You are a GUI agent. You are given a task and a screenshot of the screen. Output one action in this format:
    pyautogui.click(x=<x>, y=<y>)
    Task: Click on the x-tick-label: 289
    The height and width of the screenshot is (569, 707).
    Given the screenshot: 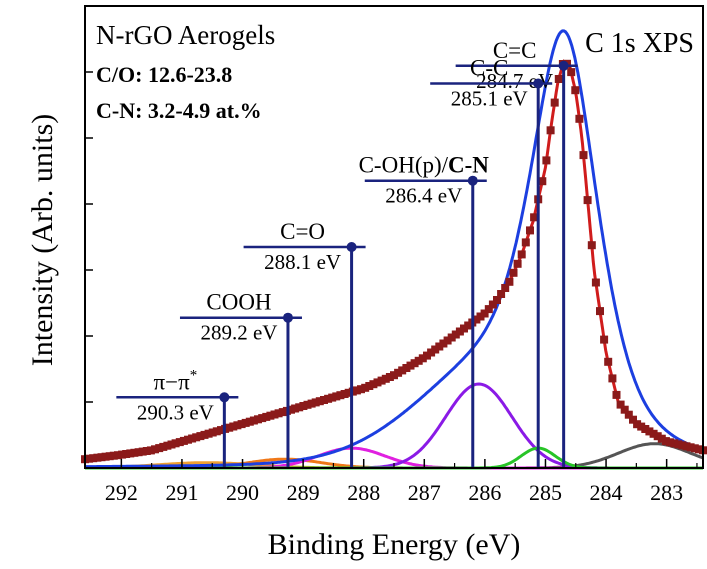 What is the action you would take?
    pyautogui.click(x=303, y=492)
    